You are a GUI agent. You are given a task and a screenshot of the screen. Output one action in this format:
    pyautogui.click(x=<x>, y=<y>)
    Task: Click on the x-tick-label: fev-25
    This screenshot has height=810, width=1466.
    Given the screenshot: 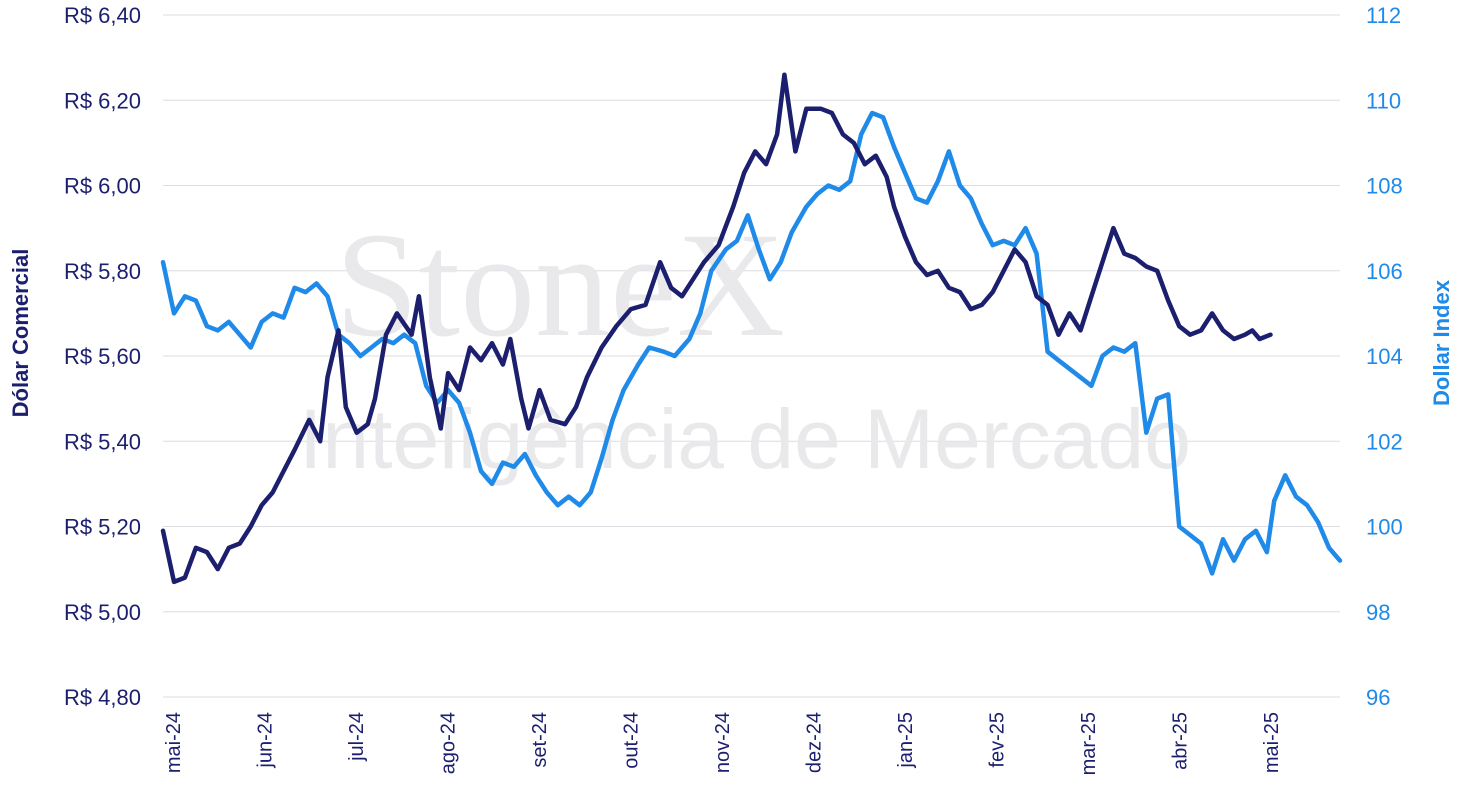 What is the action you would take?
    pyautogui.click(x=998, y=740)
    